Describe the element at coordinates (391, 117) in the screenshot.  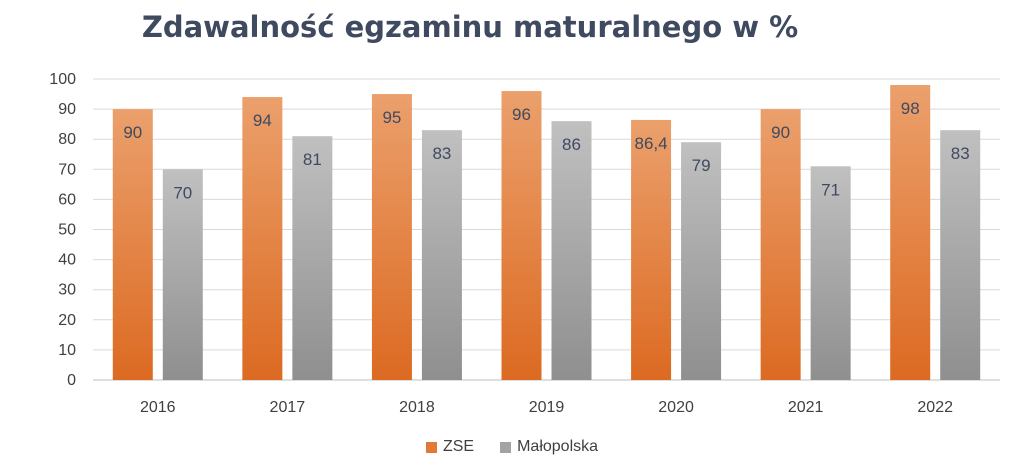
I see `data-label-zse: 95` at that location.